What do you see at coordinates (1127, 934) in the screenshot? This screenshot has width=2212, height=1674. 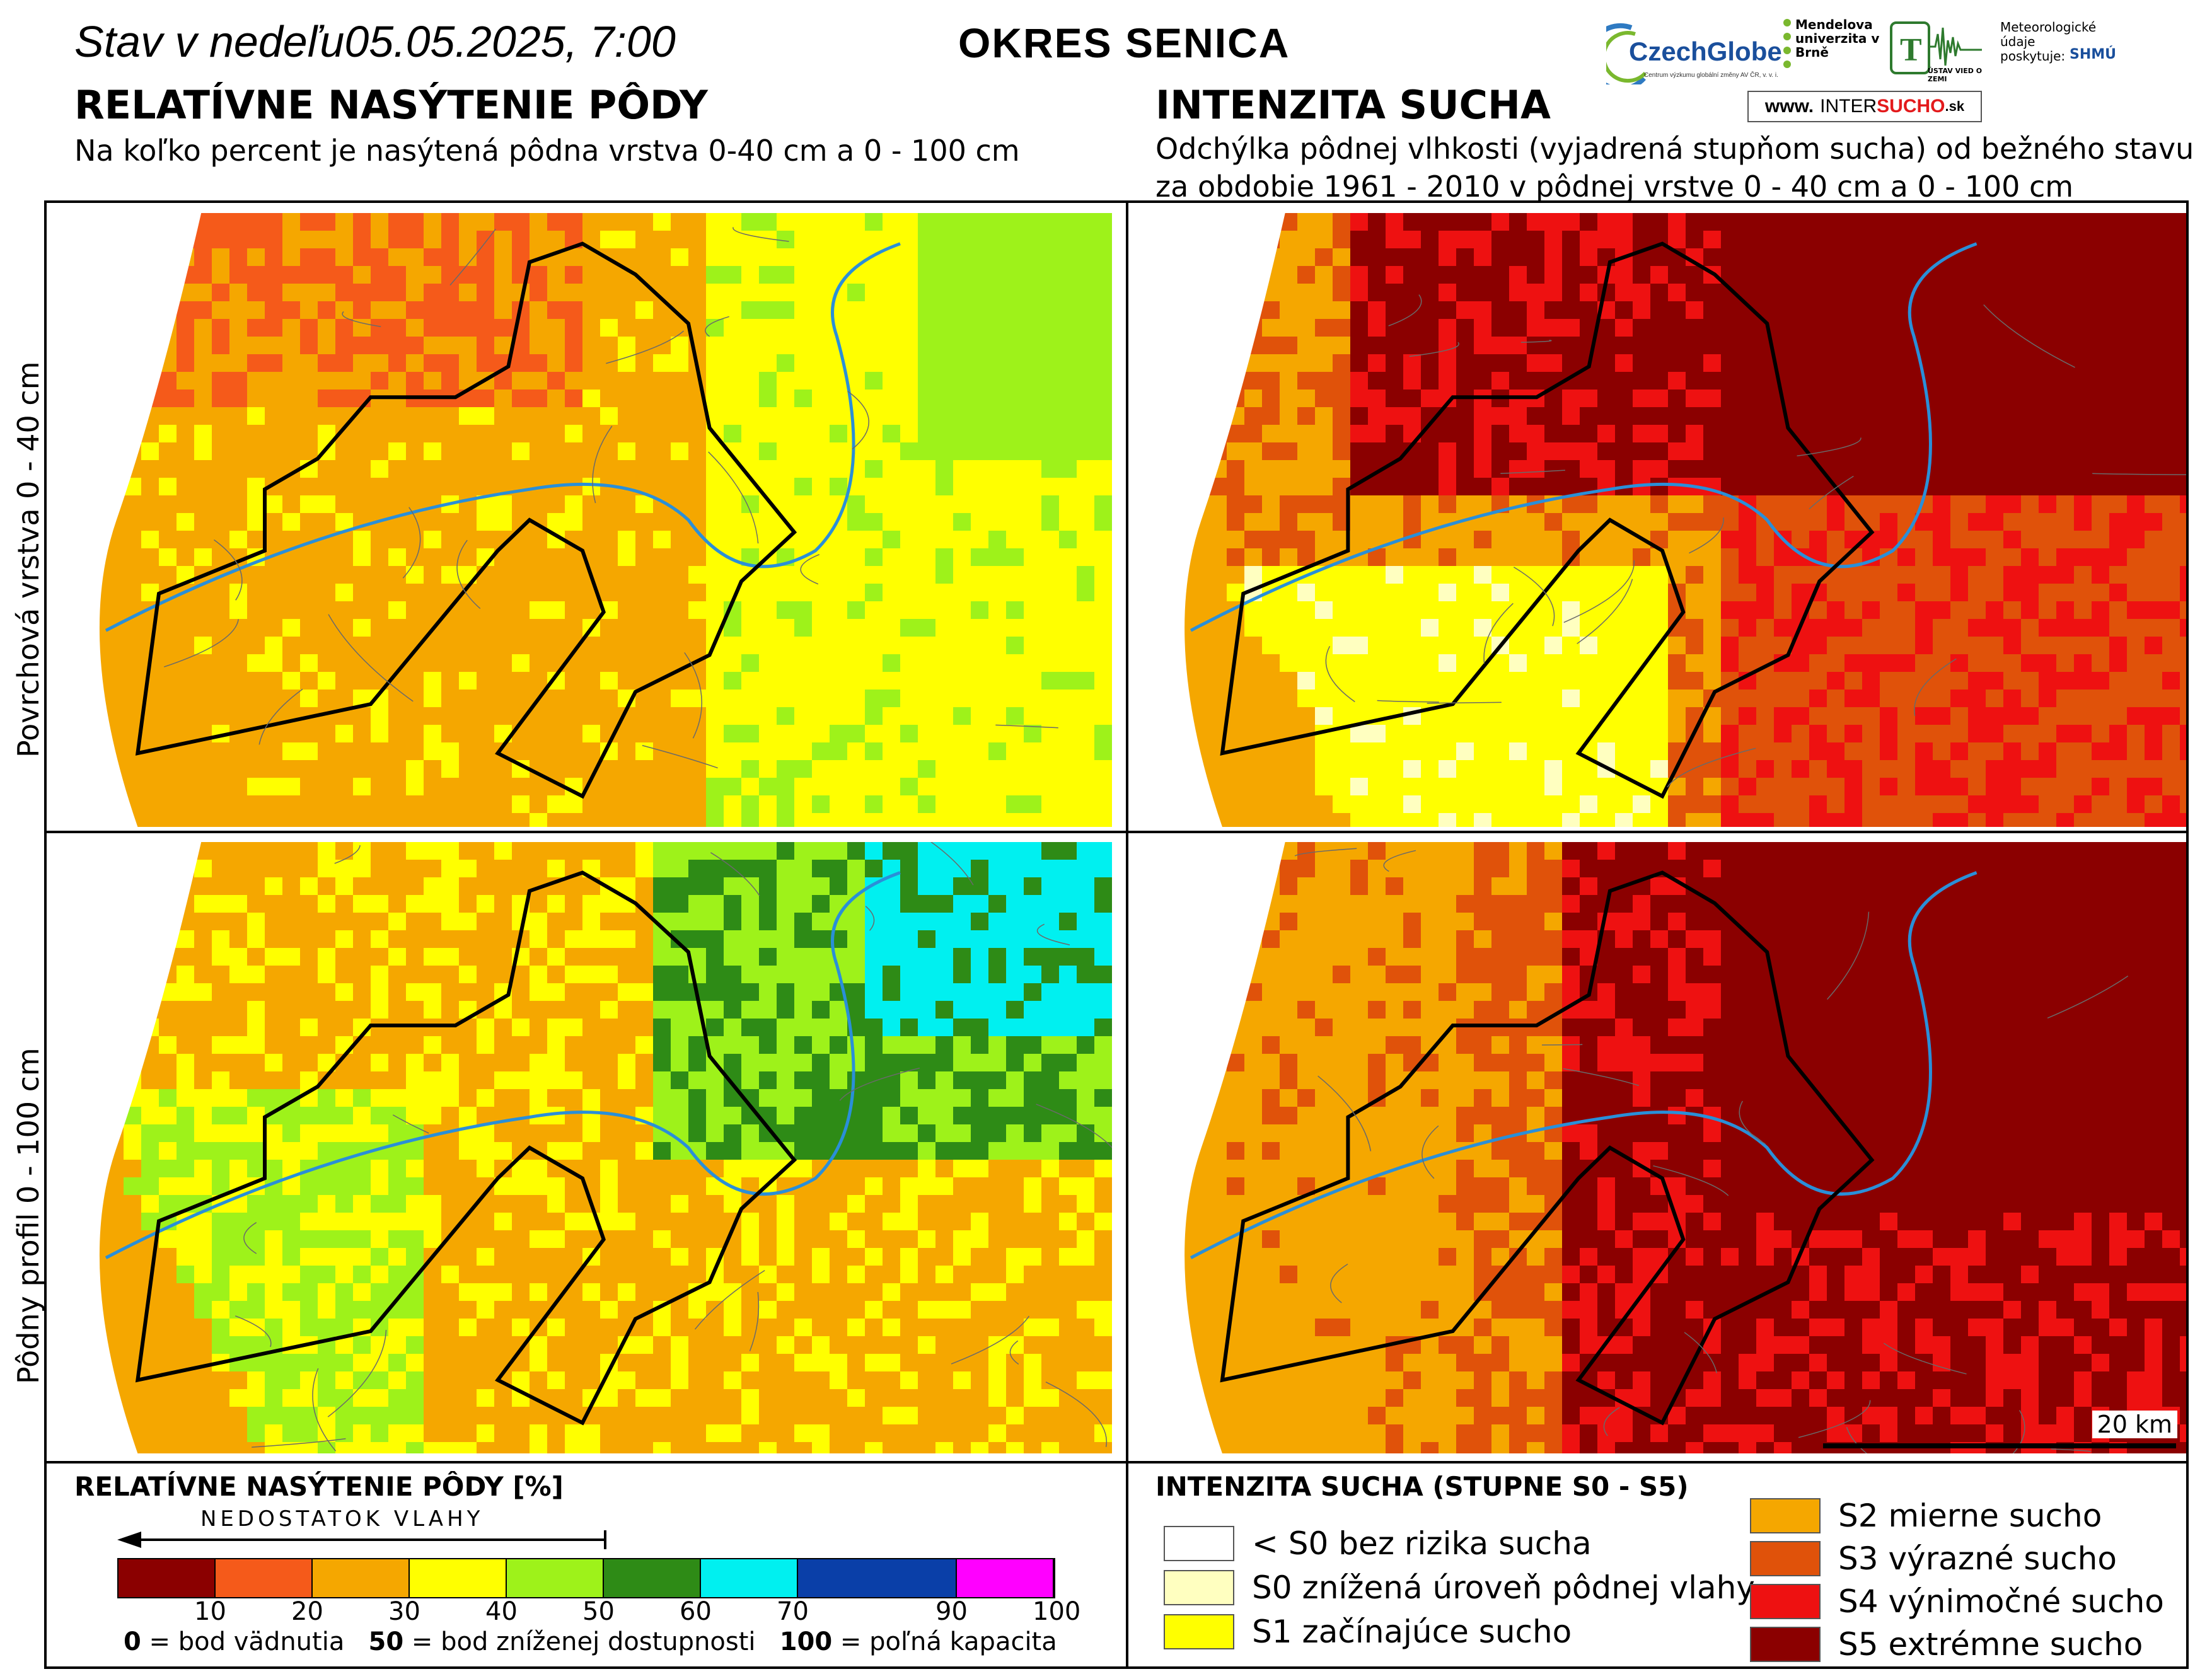 I see `vertical-divider` at bounding box center [1127, 934].